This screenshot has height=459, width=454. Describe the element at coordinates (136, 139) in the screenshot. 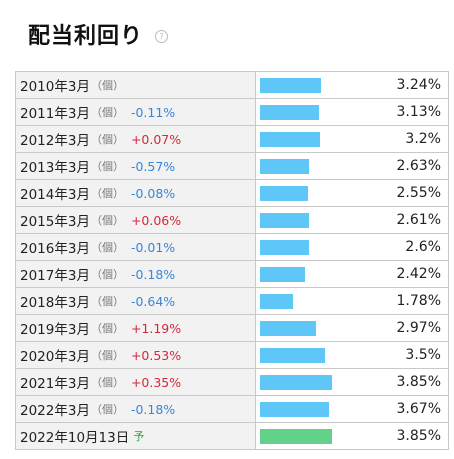

I see `period-cell: 2012年3月 （個） +0.07%` at that location.